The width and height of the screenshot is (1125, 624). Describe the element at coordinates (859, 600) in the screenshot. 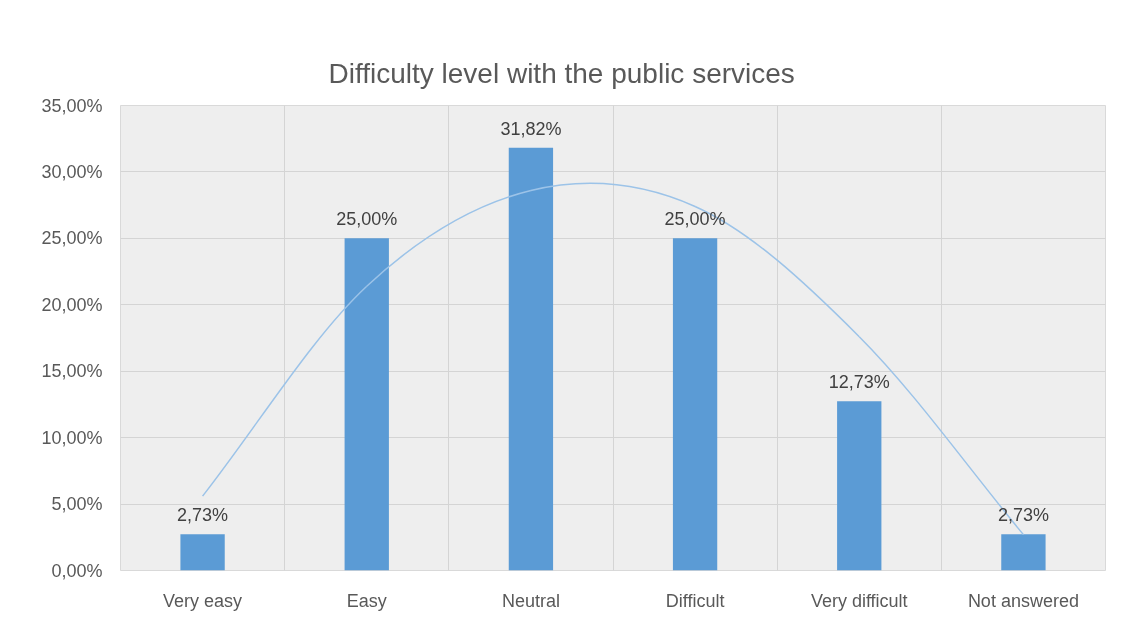

I see `x-tick-label: Very difficult` at that location.